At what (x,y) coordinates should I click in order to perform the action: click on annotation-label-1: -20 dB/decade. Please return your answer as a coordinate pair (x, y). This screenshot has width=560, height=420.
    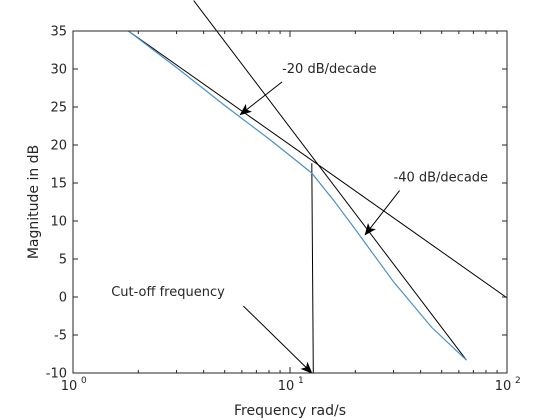
    Looking at the image, I should click on (329, 69).